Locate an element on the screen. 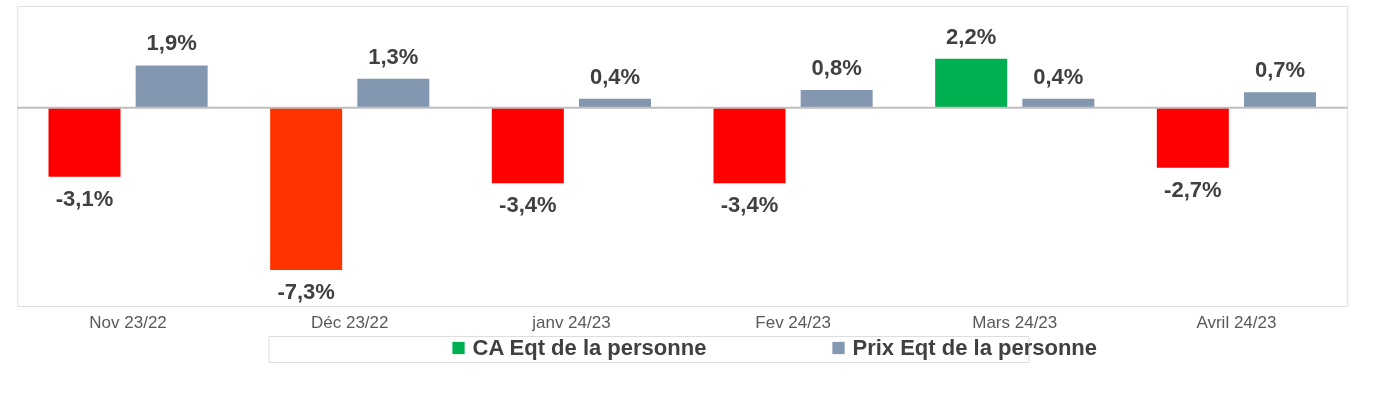  data-label: -3,1% is located at coordinates (84, 198).